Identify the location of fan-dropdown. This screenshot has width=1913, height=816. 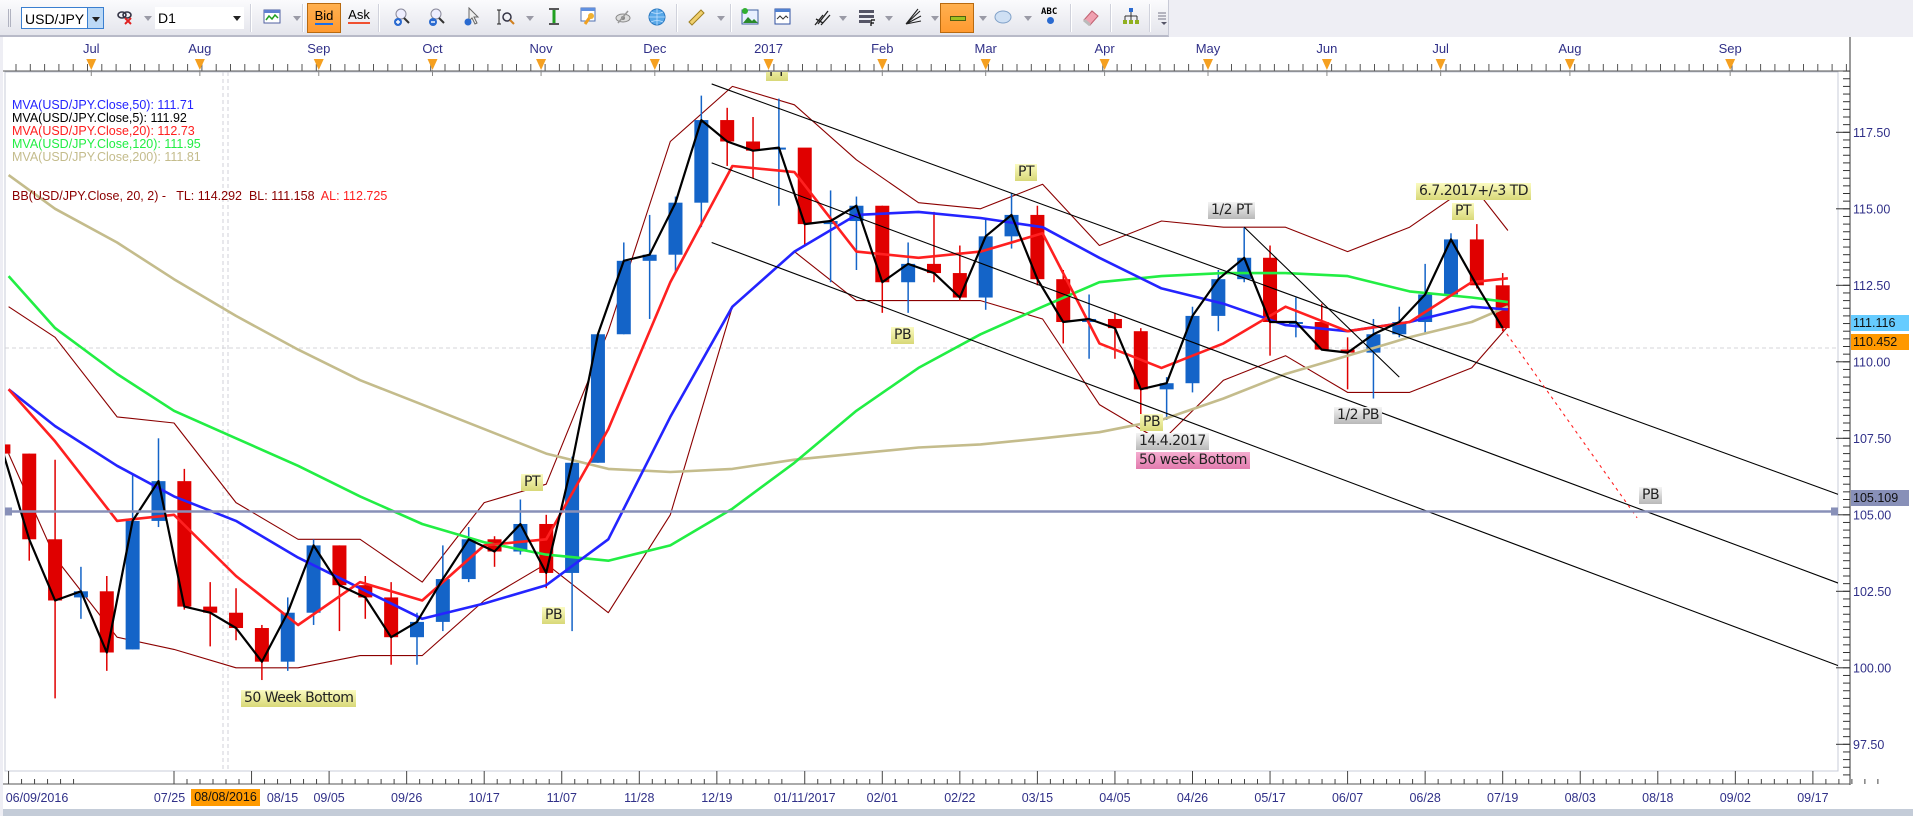
(935, 18).